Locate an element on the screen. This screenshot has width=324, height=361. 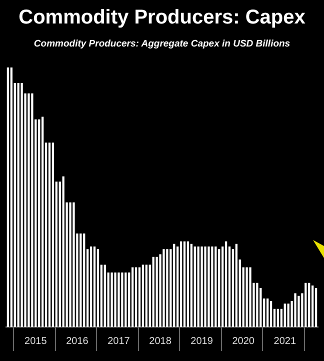
x-tick-label: 2015 is located at coordinates (36, 341).